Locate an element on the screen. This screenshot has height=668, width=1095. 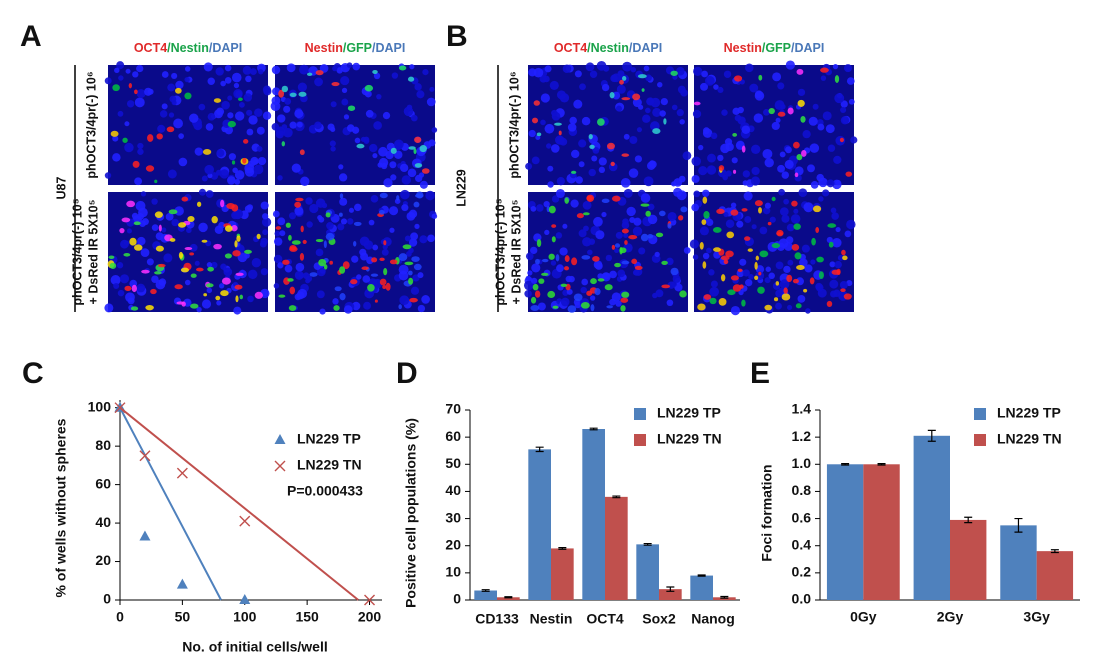
x-tick-label: CD133 is located at coordinates (497, 619).